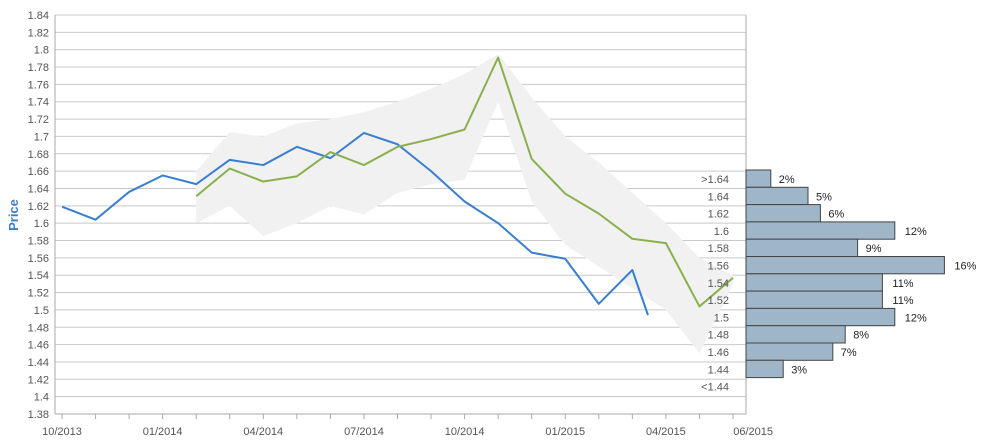 This screenshot has height=446, width=988. I want to click on histogram-bin-label: >1.64, so click(715, 180).